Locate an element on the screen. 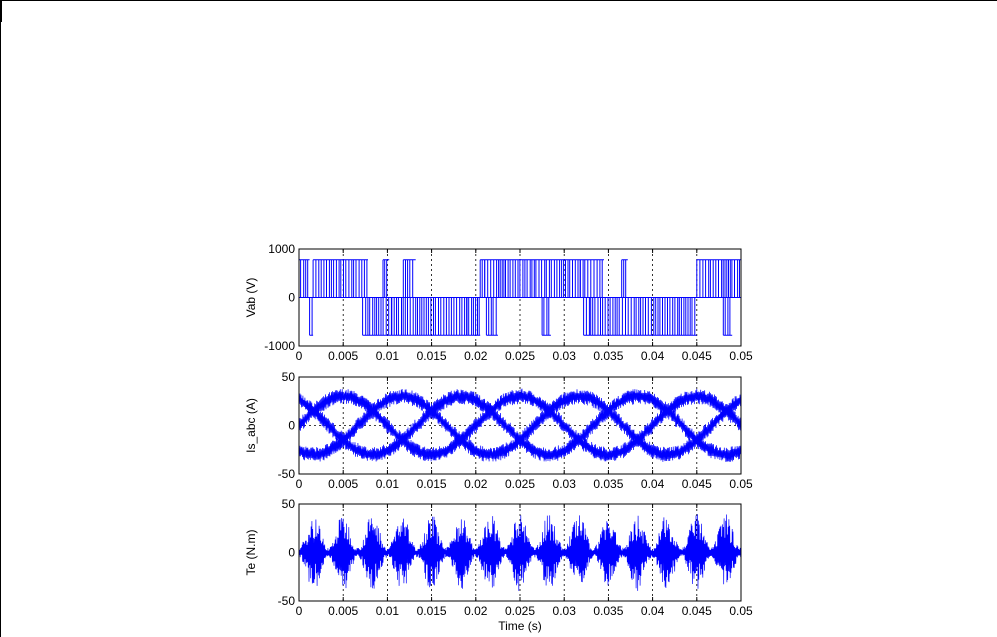 This screenshot has height=637, width=997. y-axis-label: Vab (V) is located at coordinates (251, 298).